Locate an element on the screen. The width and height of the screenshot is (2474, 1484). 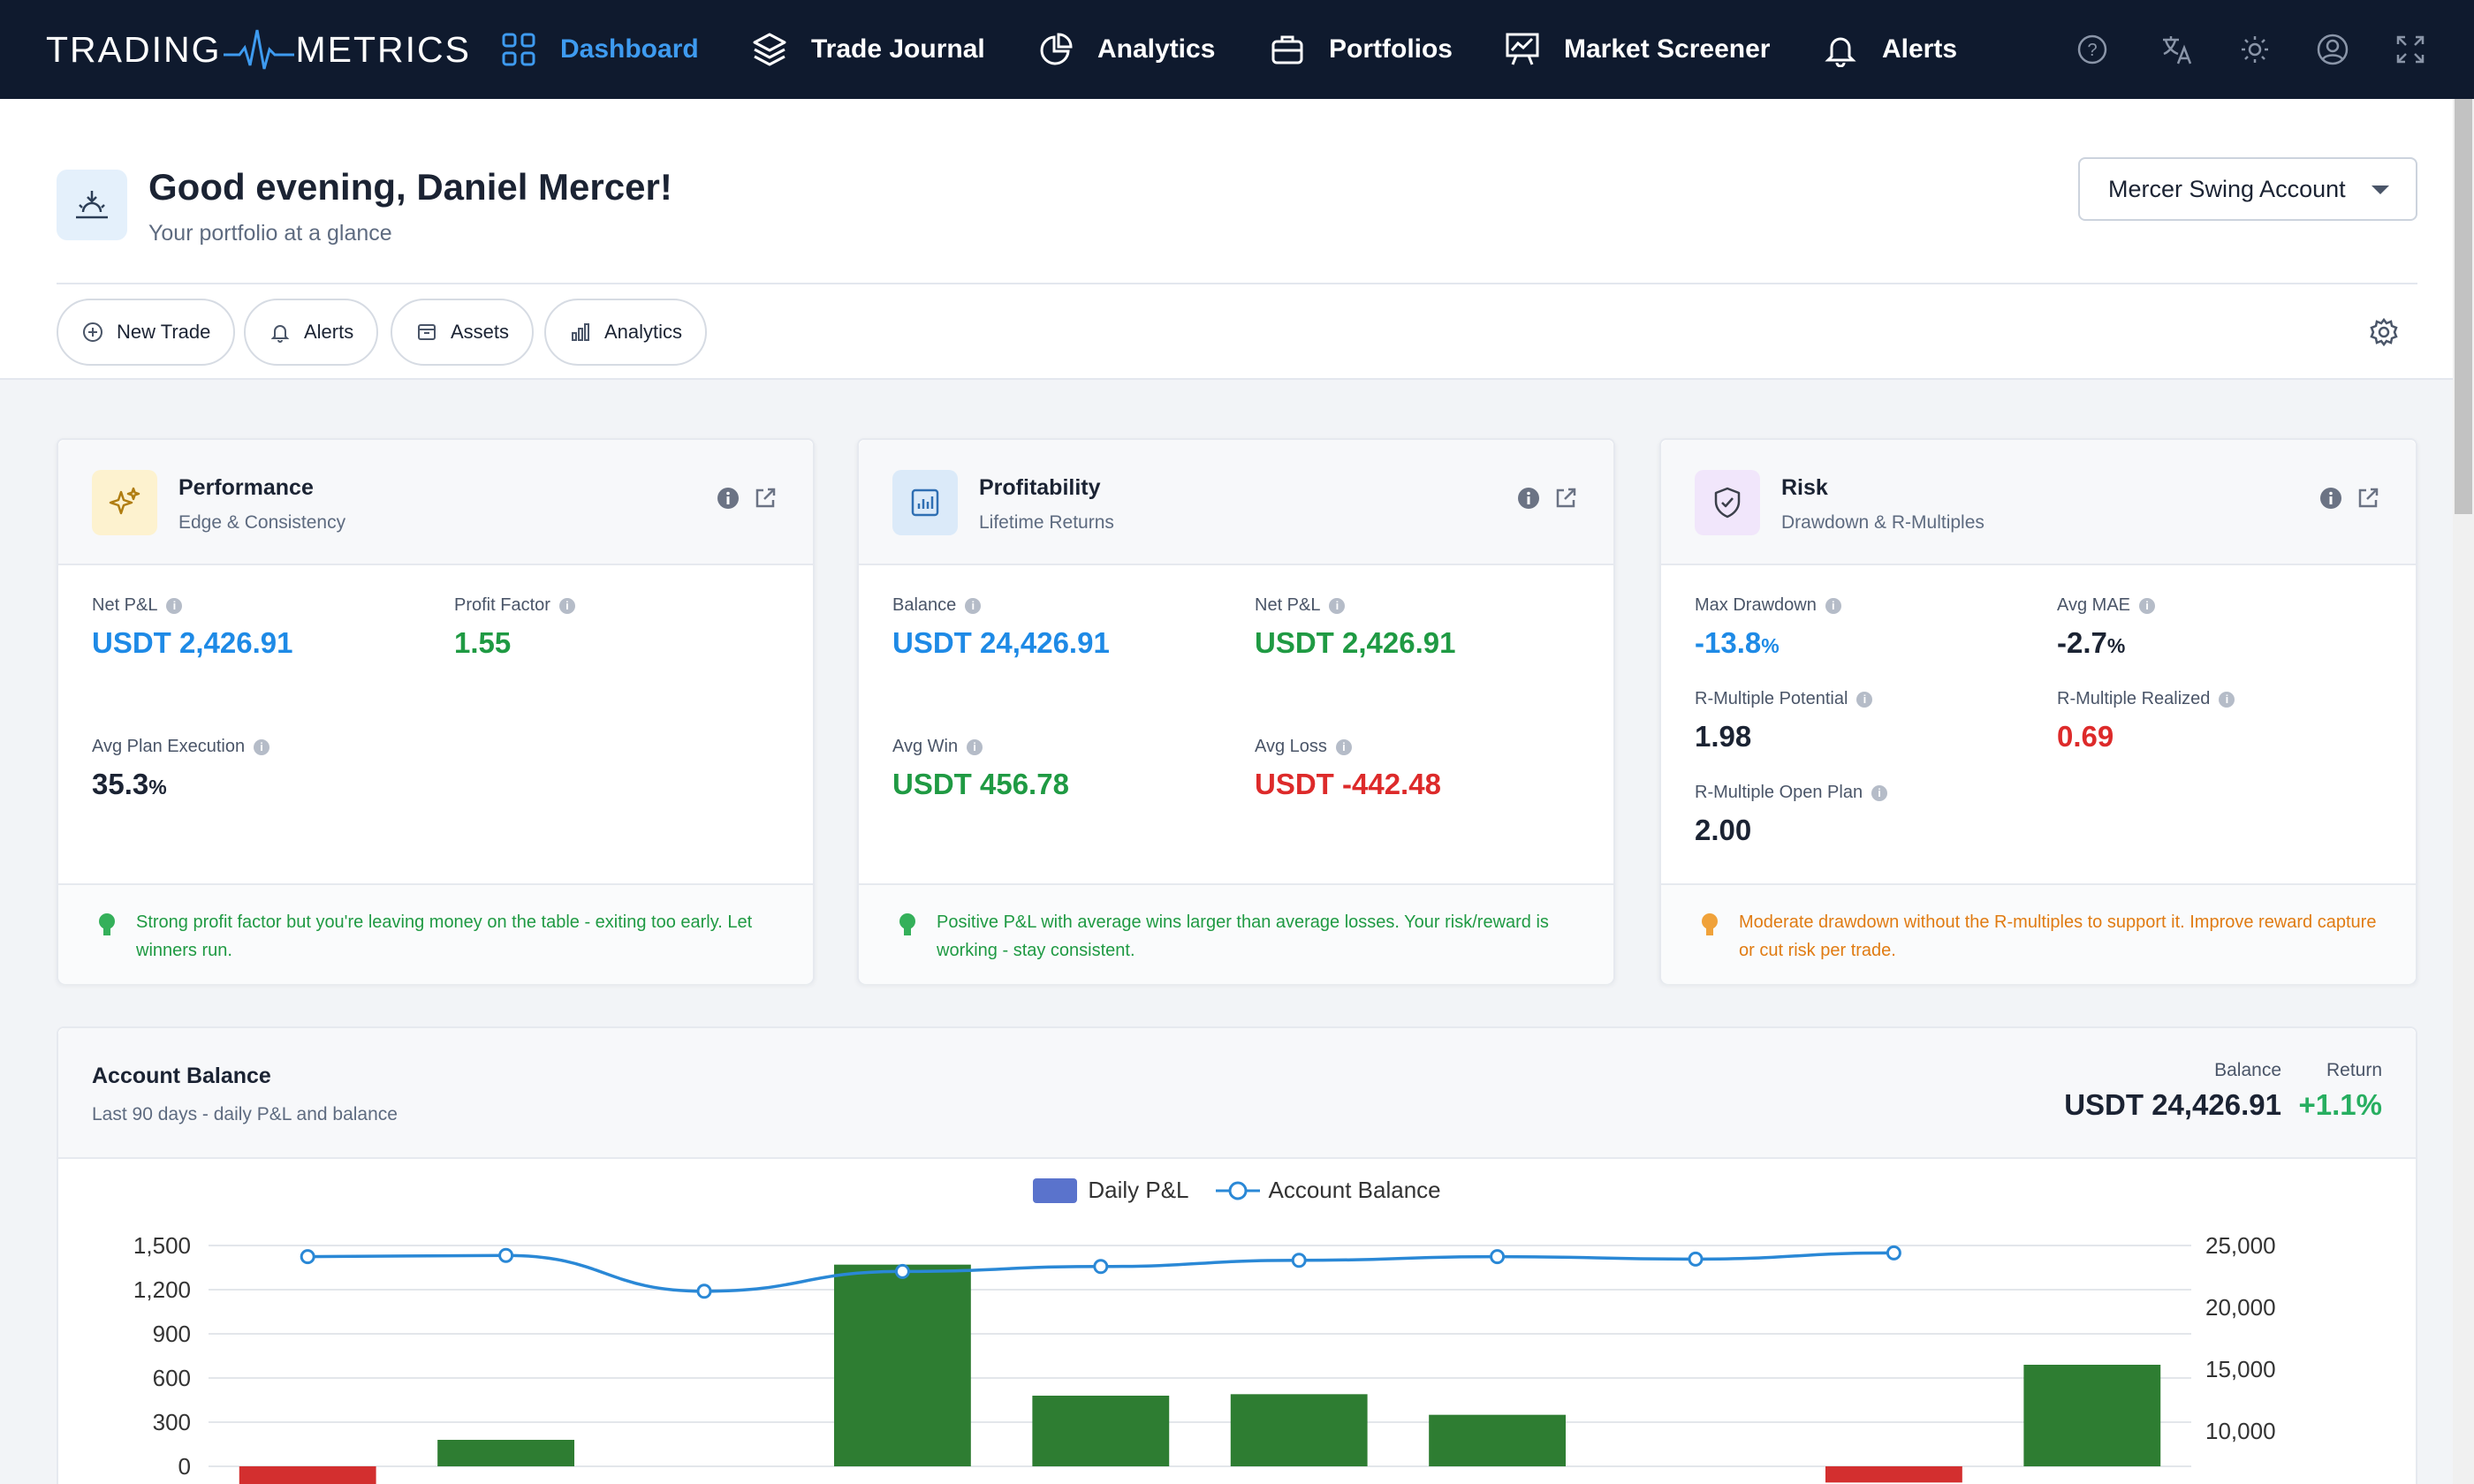
assets-button: Assets is located at coordinates (463, 332).